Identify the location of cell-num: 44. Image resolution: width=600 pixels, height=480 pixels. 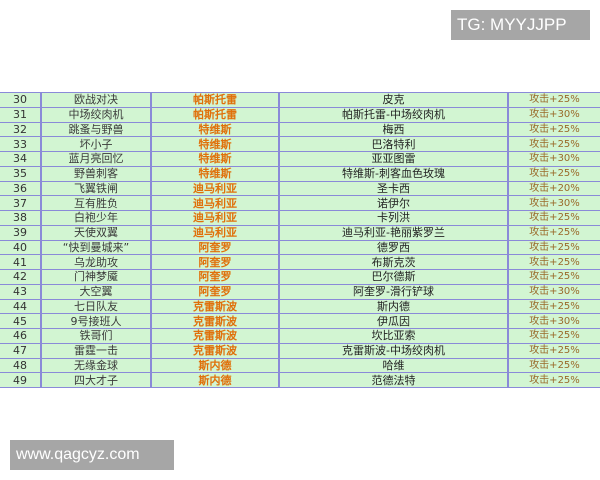
(21, 306).